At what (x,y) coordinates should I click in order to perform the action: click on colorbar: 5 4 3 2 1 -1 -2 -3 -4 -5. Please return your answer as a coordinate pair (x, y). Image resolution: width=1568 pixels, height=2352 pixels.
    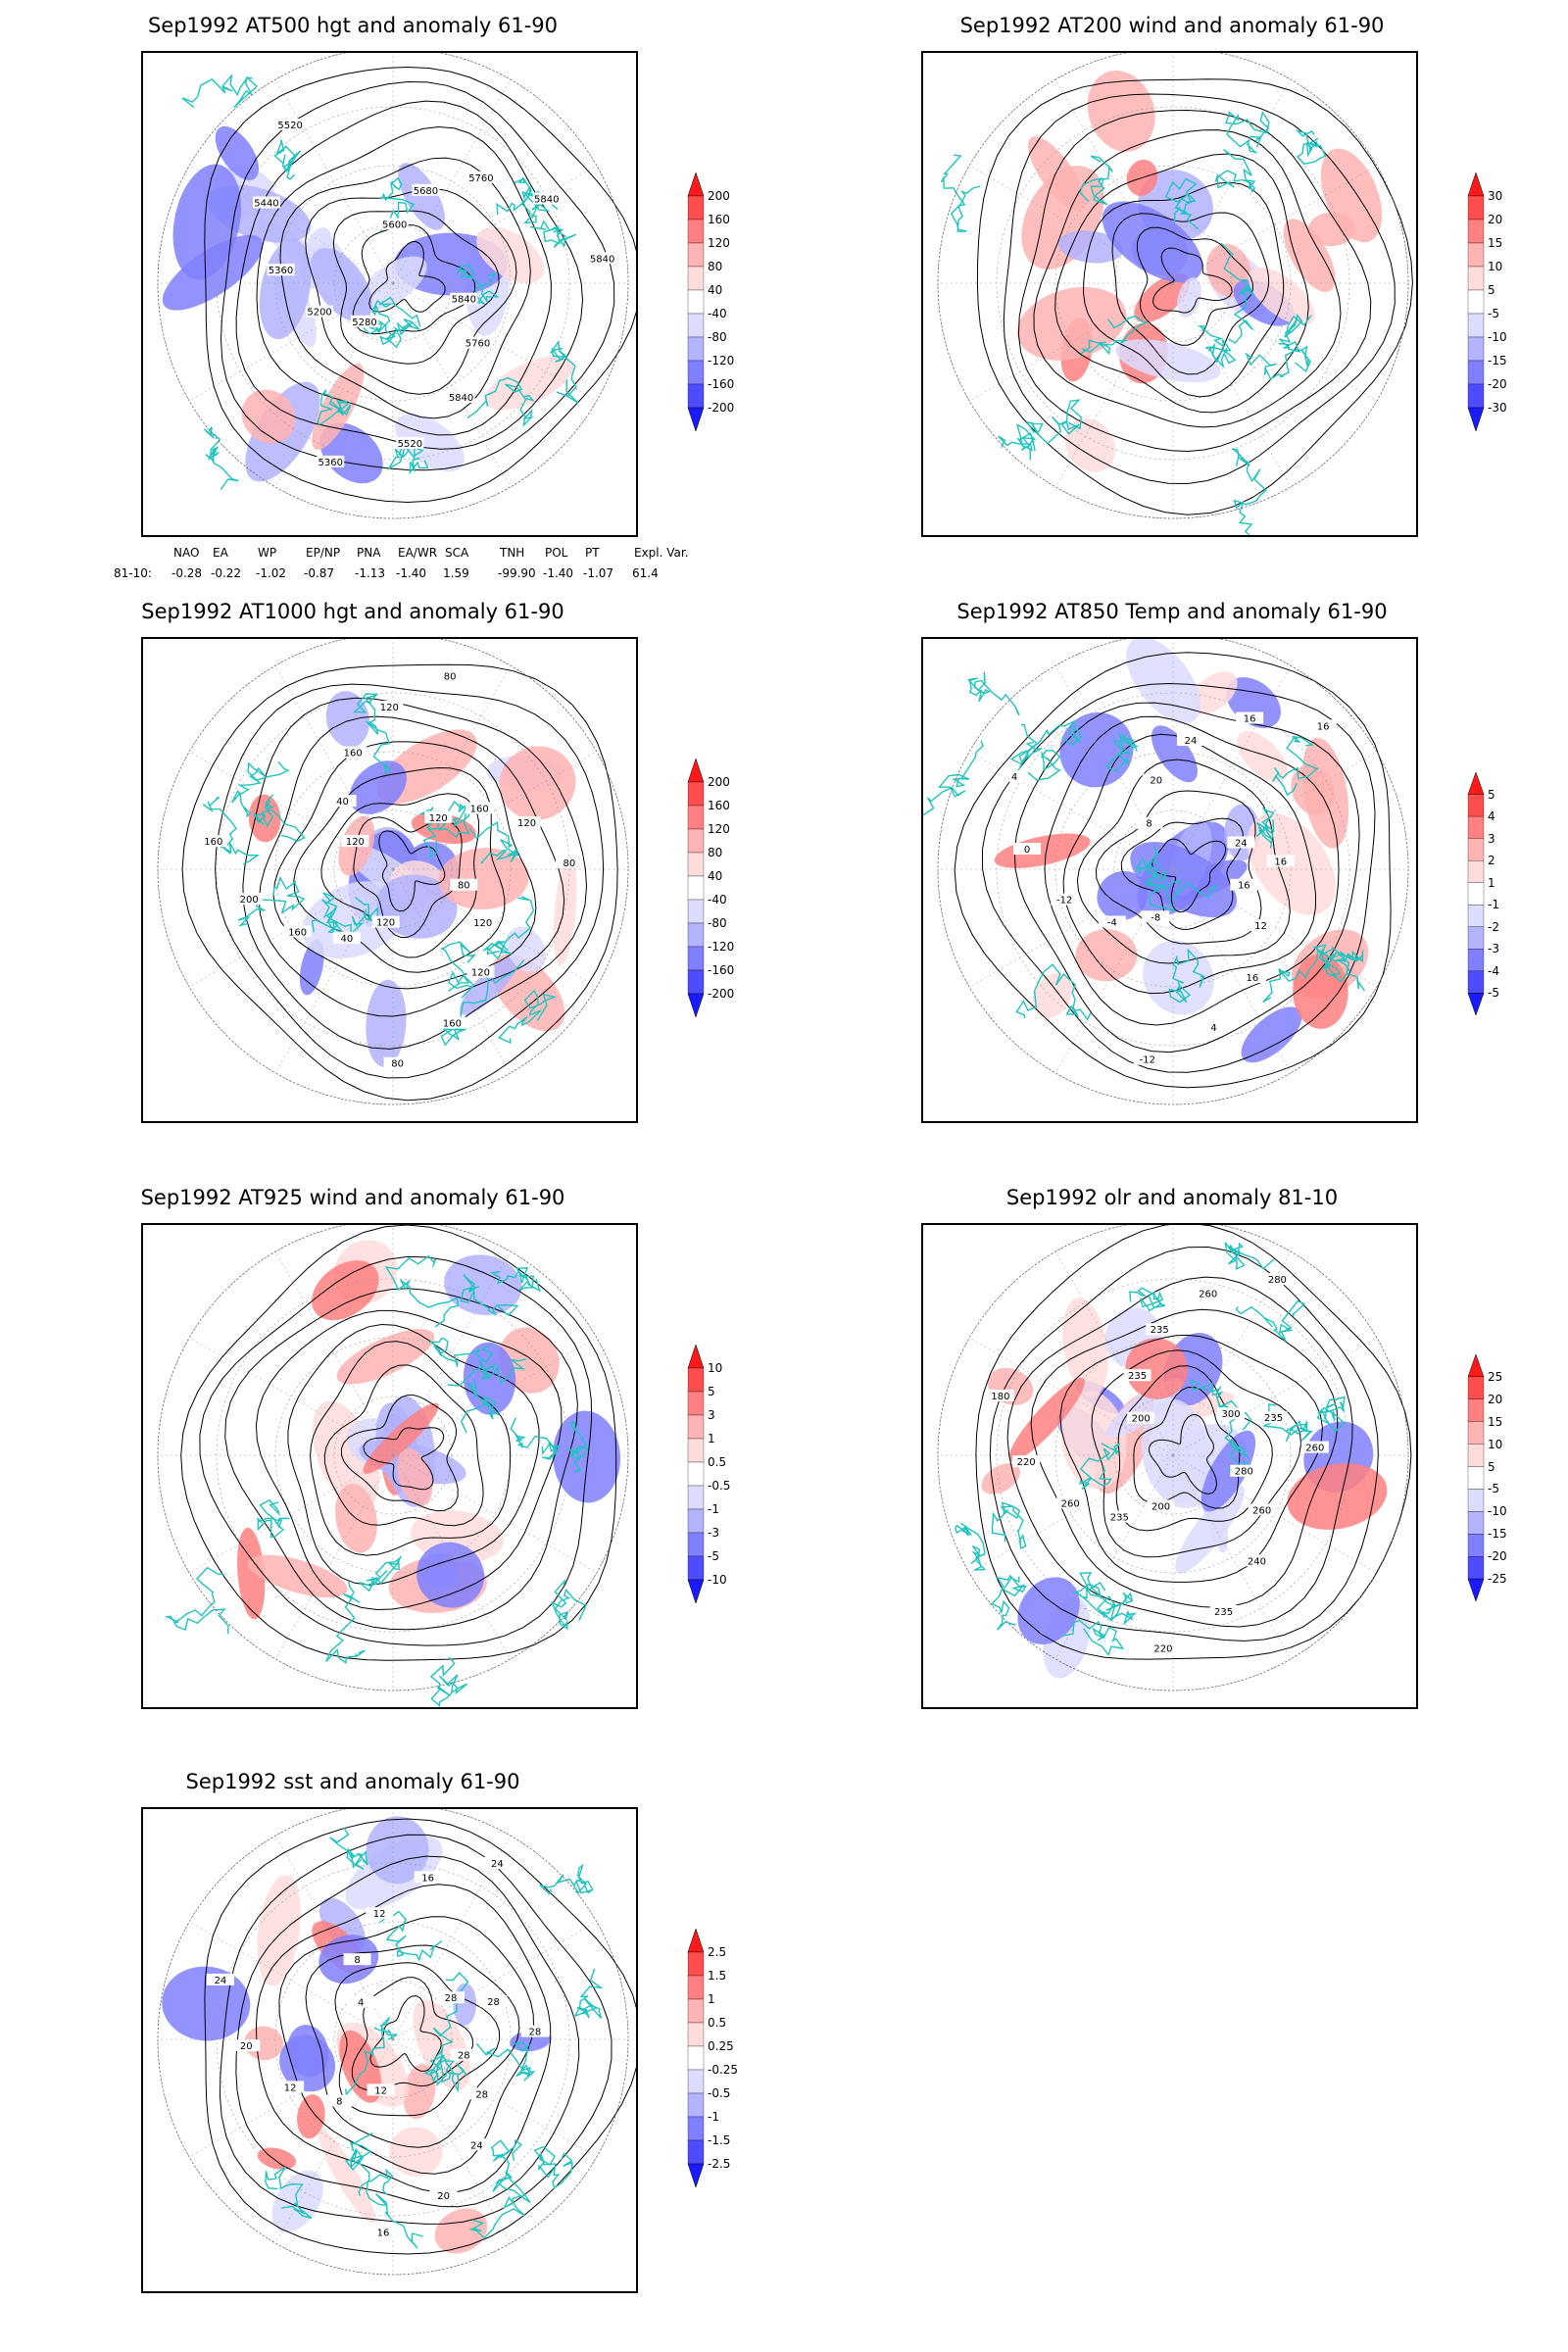
    Looking at the image, I should click on (1483, 894).